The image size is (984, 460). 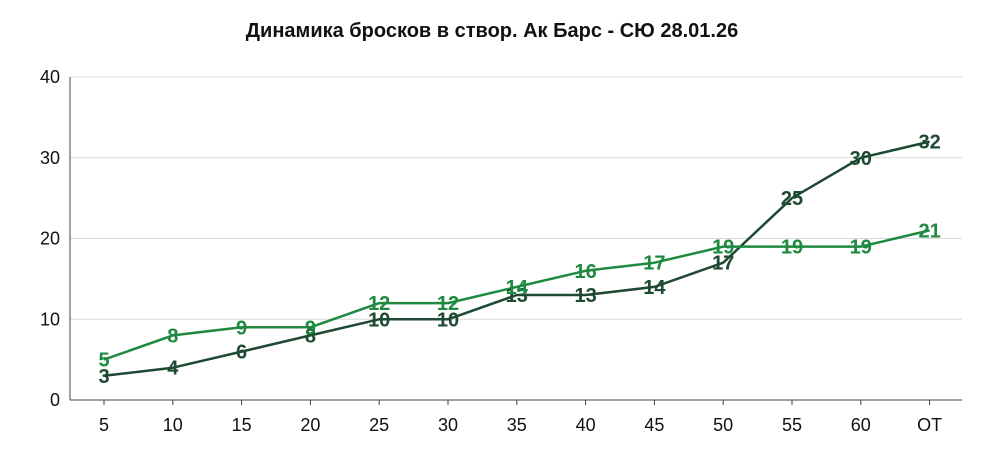 I want to click on y-tick-label: 0, so click(x=55, y=400).